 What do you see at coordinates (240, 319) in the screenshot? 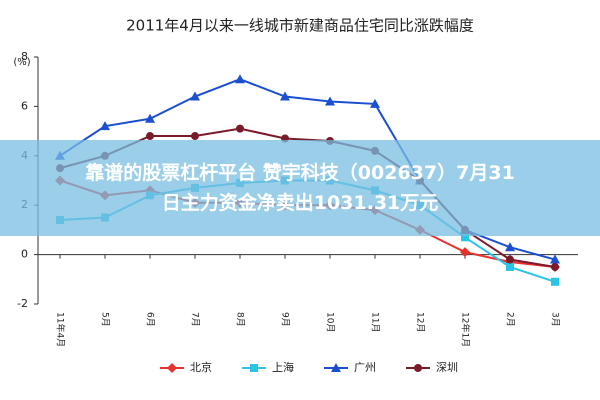
I see `x-tick-label: 8月` at bounding box center [240, 319].